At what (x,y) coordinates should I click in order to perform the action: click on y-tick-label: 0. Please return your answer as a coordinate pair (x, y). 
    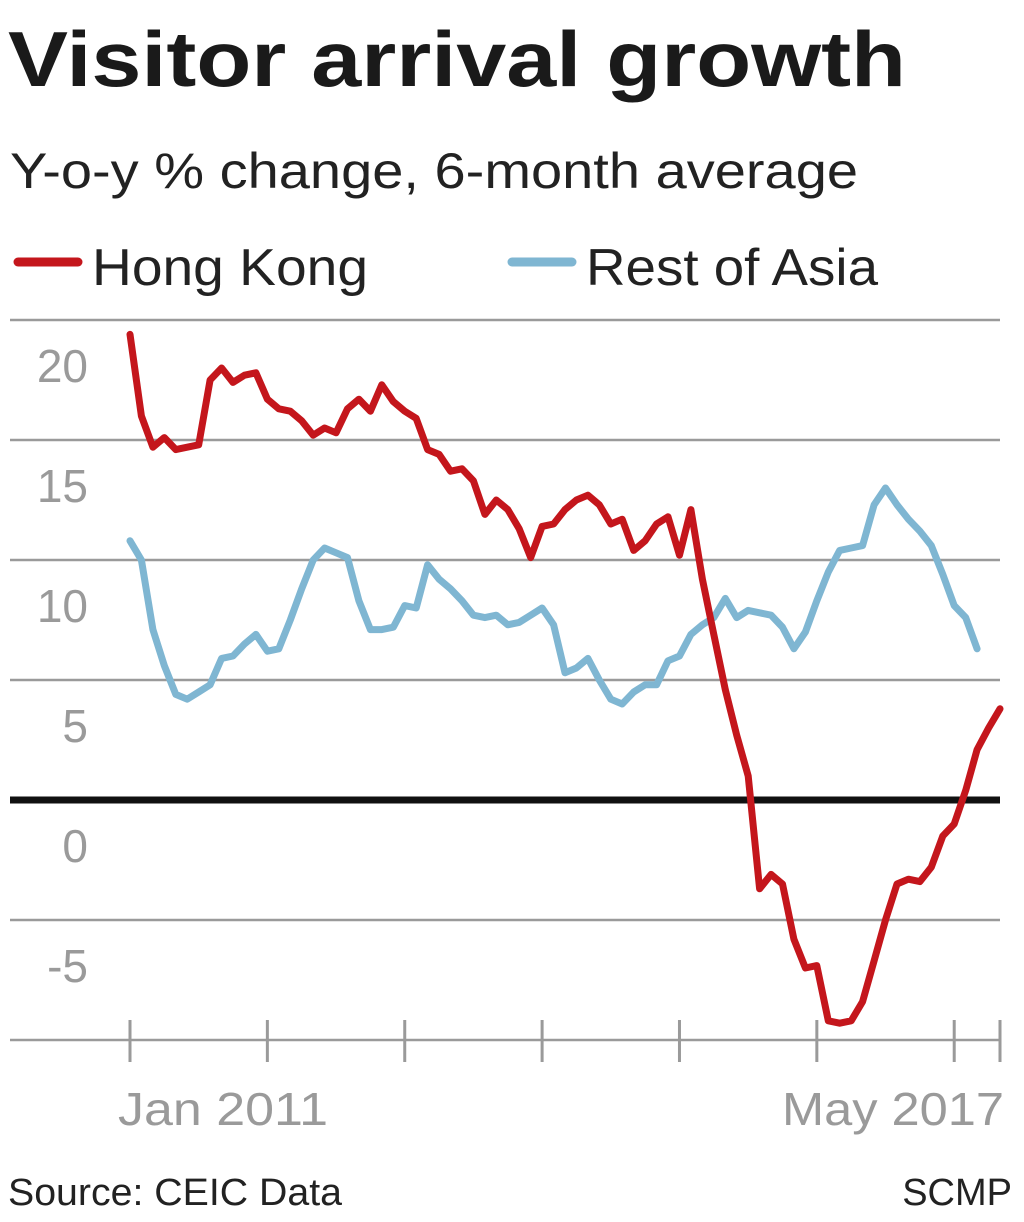
    Looking at the image, I should click on (75, 846).